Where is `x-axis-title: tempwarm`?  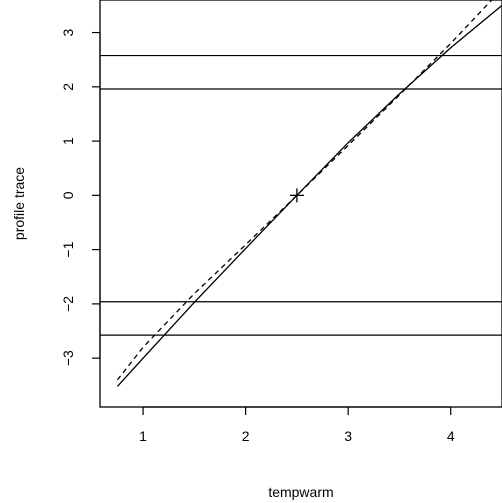
x-axis-title: tempwarm is located at coordinates (300, 492).